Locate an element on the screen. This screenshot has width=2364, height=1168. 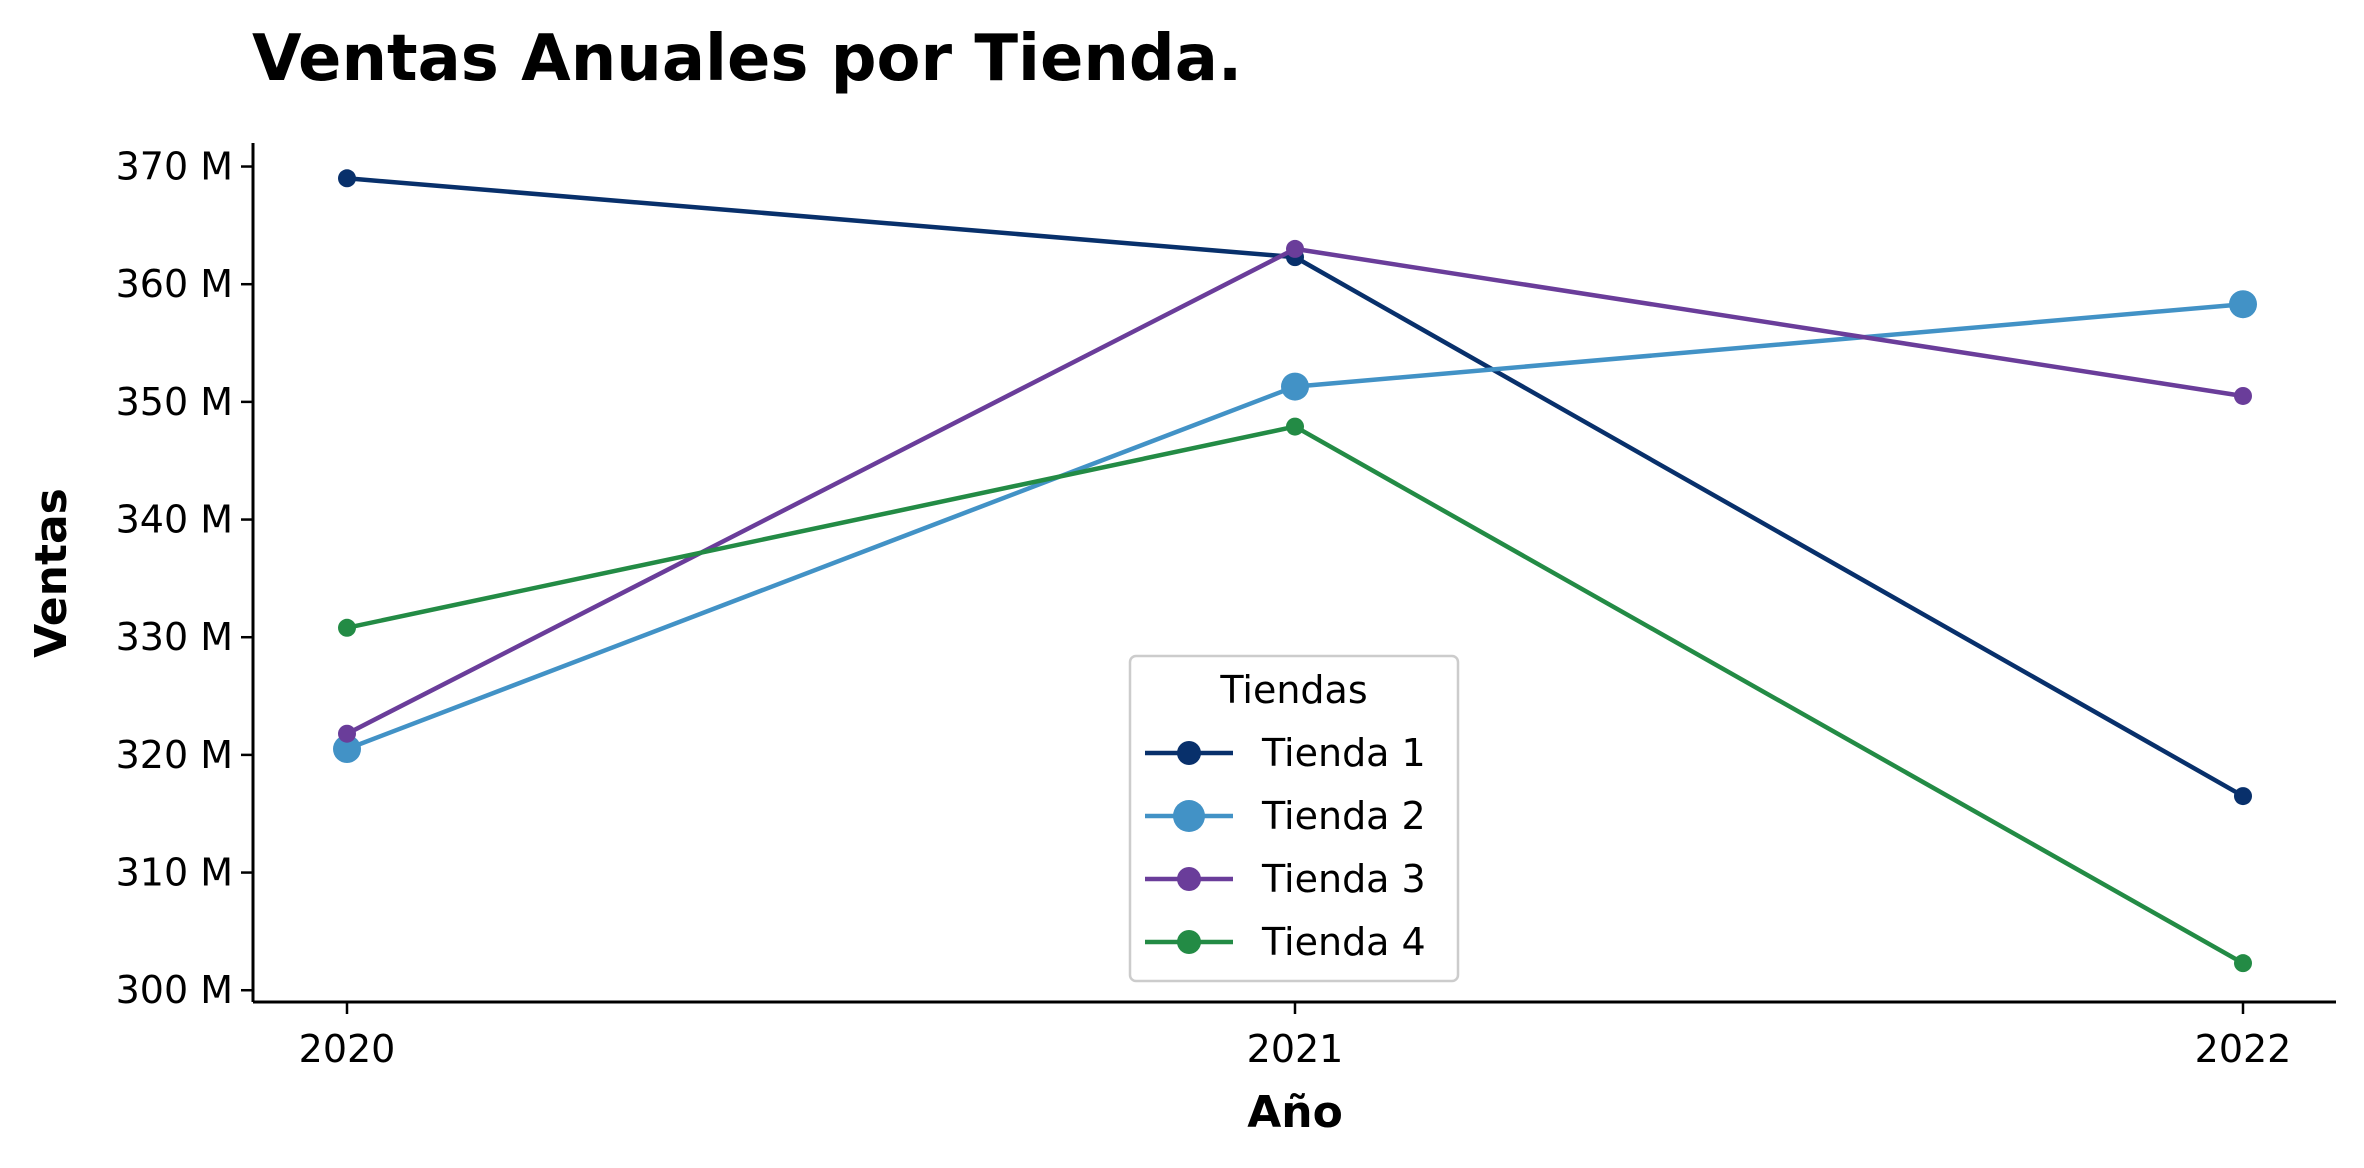
legend-item: Tienda 3 is located at coordinates (1285, 879).